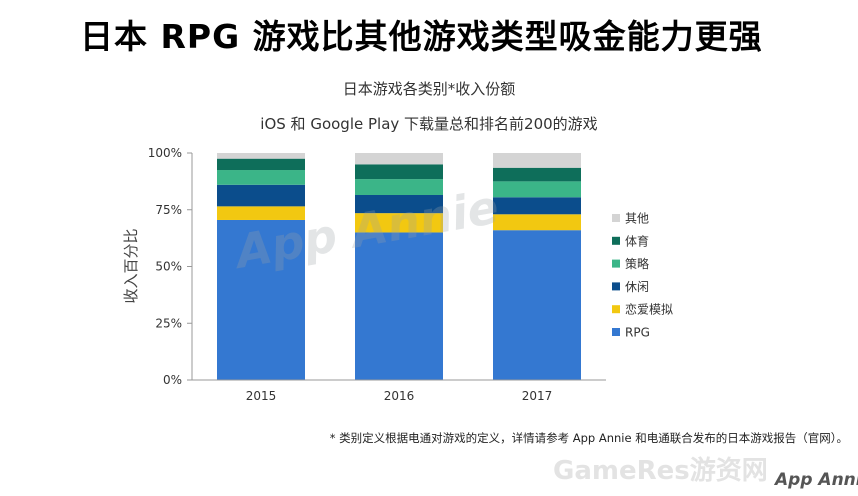  Describe the element at coordinates (165, 153) in the screenshot. I see `y-tick-label: 100%` at that location.